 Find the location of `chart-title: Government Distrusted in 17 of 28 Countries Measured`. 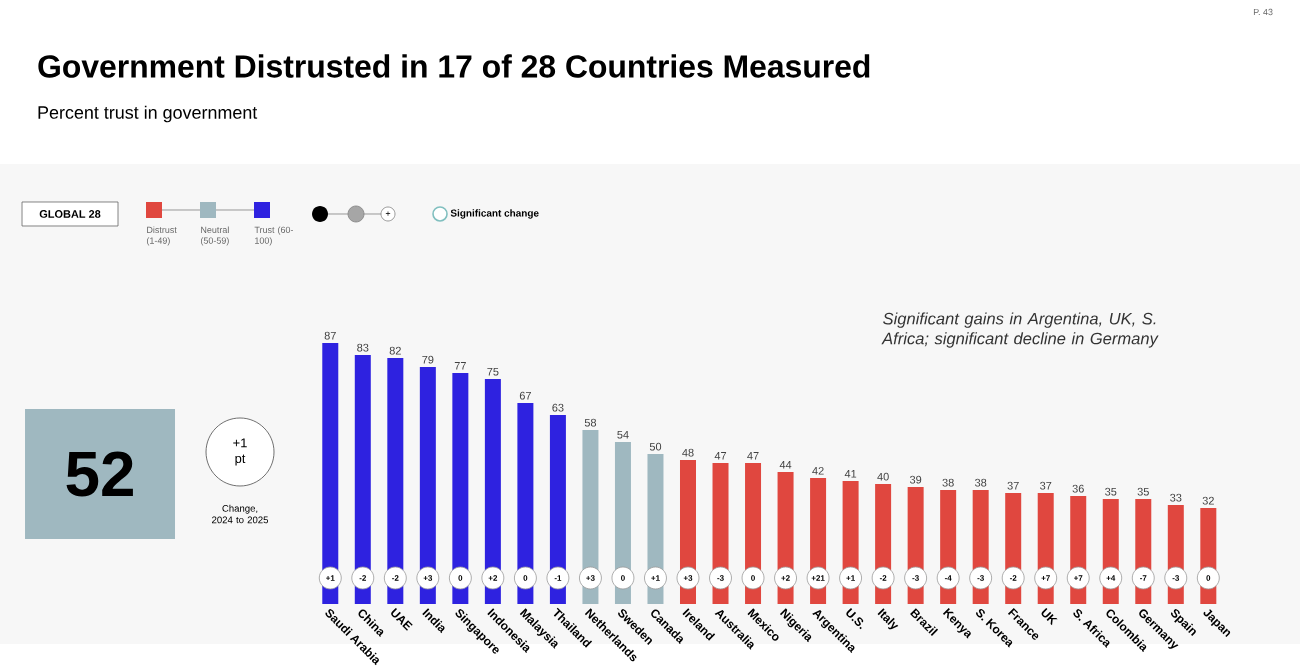

chart-title: Government Distrusted in 17 of 28 Countries Measured is located at coordinates (454, 66).